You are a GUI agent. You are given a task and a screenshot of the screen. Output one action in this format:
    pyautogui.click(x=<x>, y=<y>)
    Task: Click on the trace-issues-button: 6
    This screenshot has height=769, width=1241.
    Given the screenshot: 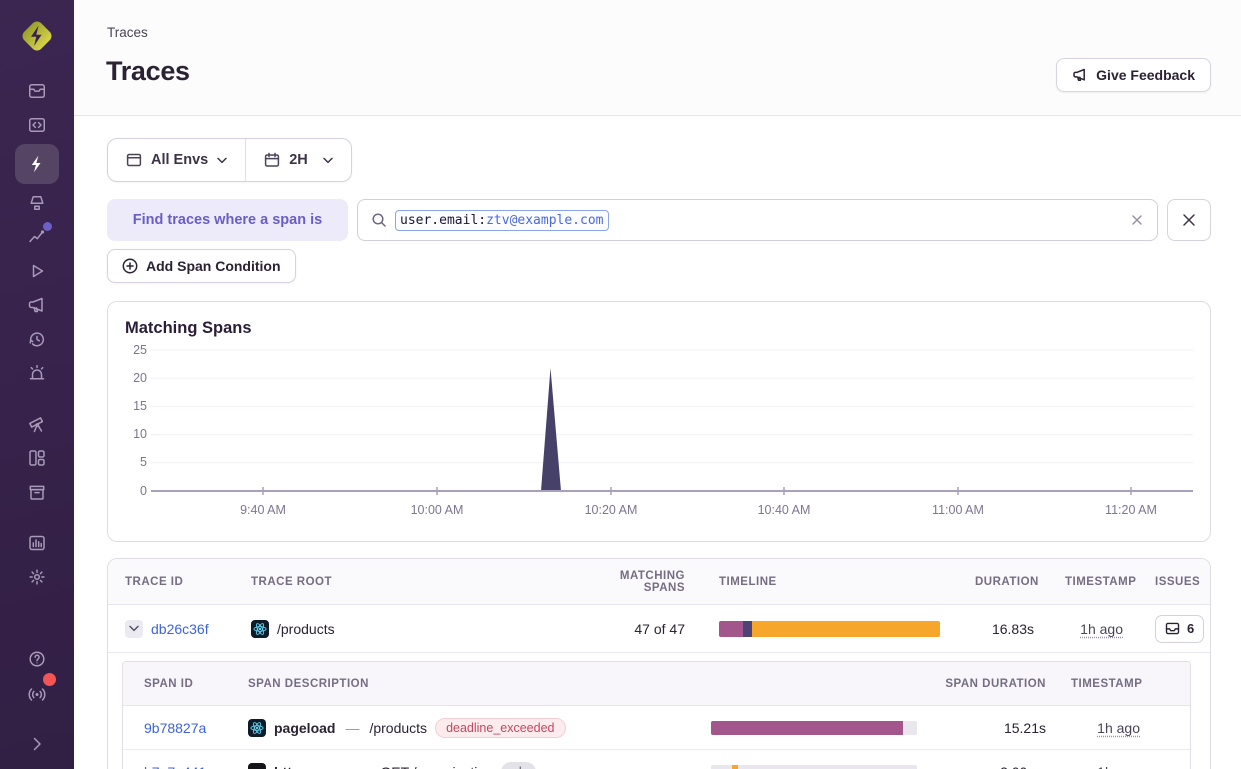 What is the action you would take?
    pyautogui.click(x=1180, y=628)
    